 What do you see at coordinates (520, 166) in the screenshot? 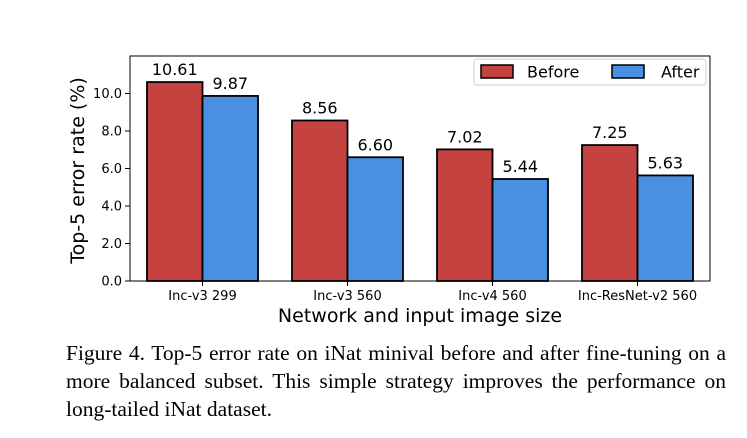
I see `bar-value-label: 5.44` at bounding box center [520, 166].